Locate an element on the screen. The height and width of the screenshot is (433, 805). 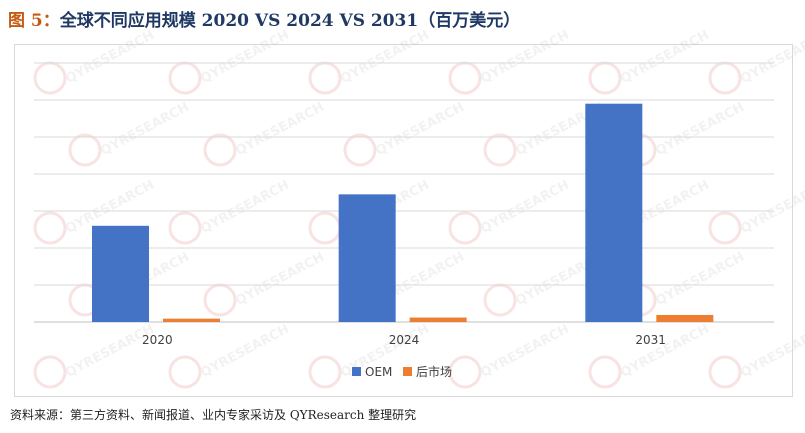
bar-aftermarket-2031 is located at coordinates (685, 318).